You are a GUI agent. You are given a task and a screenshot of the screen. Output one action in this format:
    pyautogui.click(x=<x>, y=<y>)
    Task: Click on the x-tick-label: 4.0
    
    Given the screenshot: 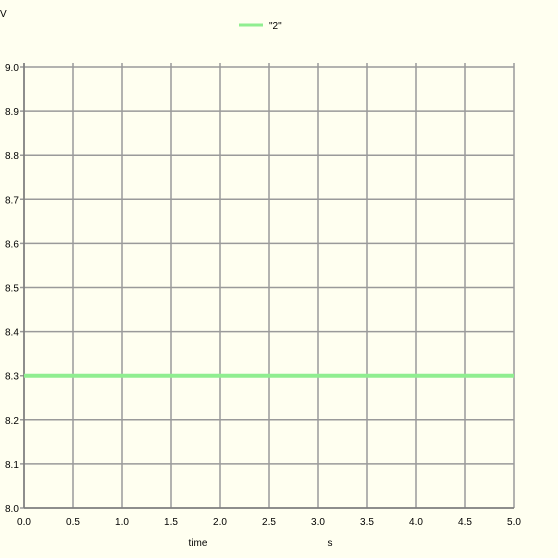 What is the action you would take?
    pyautogui.click(x=416, y=522)
    